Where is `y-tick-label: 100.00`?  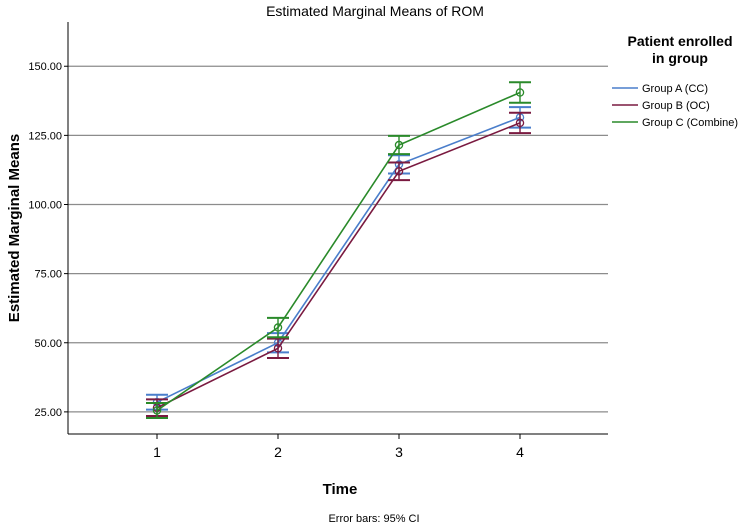 y-tick-label: 100.00 is located at coordinates (45, 205).